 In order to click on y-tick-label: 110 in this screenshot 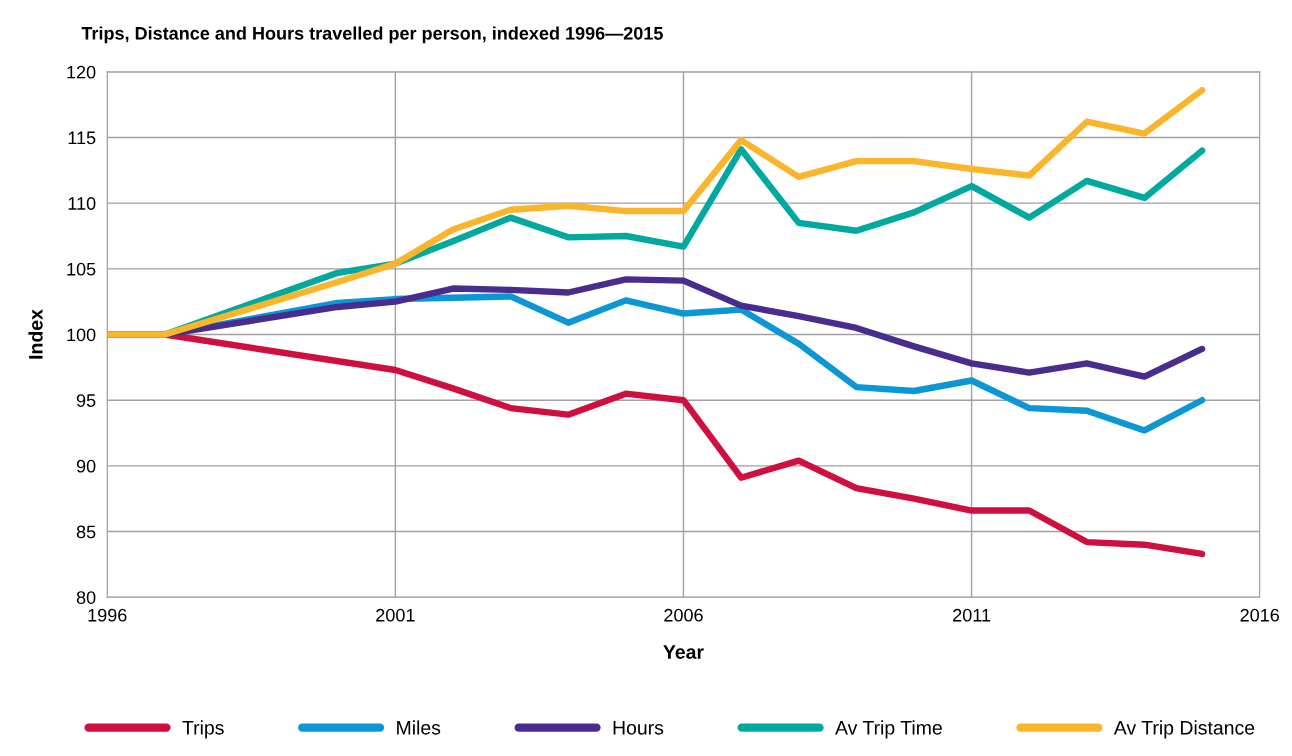, I will do `click(82, 203)`.